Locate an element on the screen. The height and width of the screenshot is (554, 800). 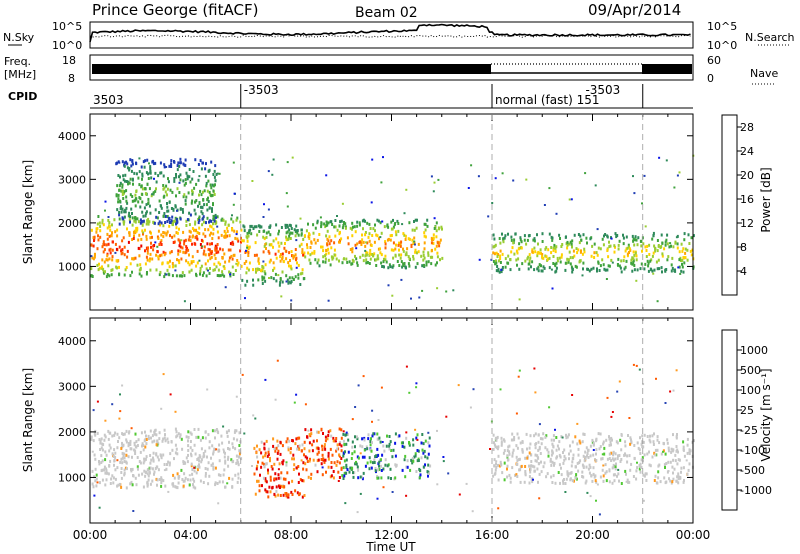
x-tick-label: 16:00 is located at coordinates (492, 535).